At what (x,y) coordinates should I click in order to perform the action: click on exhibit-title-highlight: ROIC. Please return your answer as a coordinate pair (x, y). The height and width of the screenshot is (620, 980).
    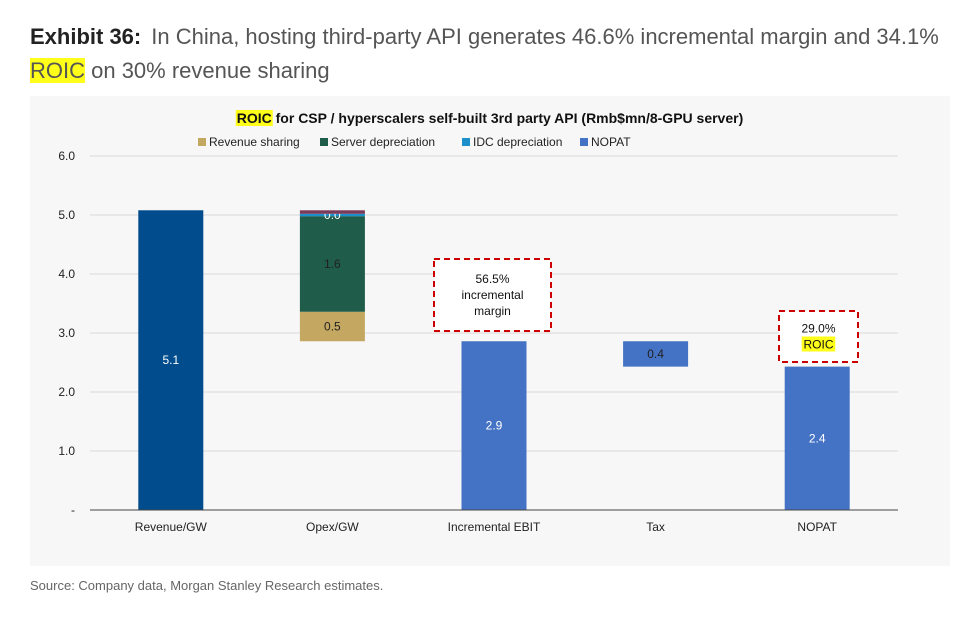
    Looking at the image, I should click on (57, 70).